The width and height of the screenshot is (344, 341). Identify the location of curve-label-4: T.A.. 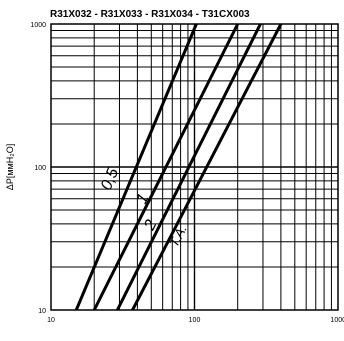
(178, 235).